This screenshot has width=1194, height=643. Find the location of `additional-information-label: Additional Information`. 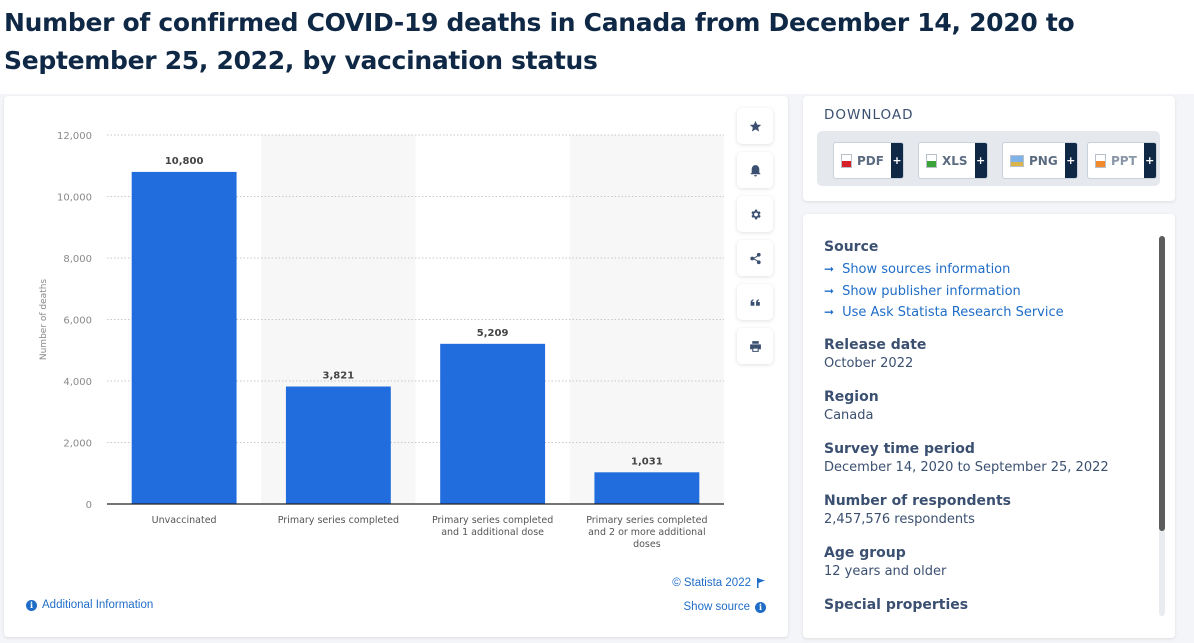

additional-information-label: Additional Information is located at coordinates (98, 605).